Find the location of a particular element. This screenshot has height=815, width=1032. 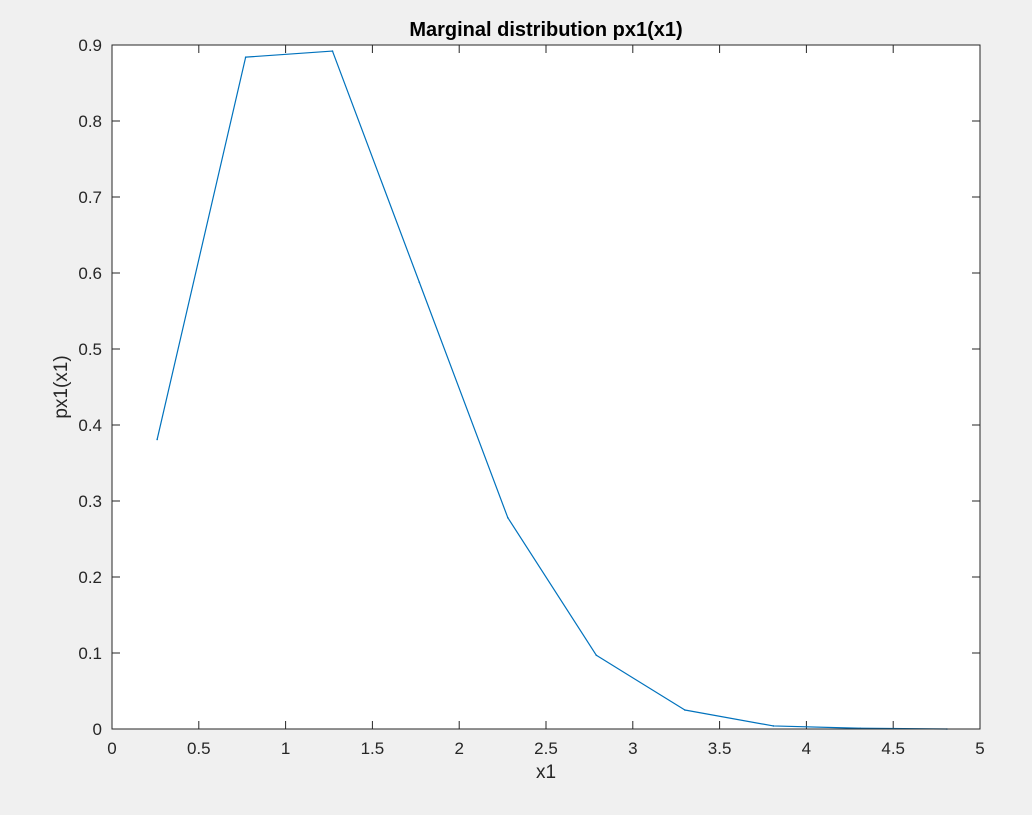

y-axis-label: px1(x1) is located at coordinates (61, 386).